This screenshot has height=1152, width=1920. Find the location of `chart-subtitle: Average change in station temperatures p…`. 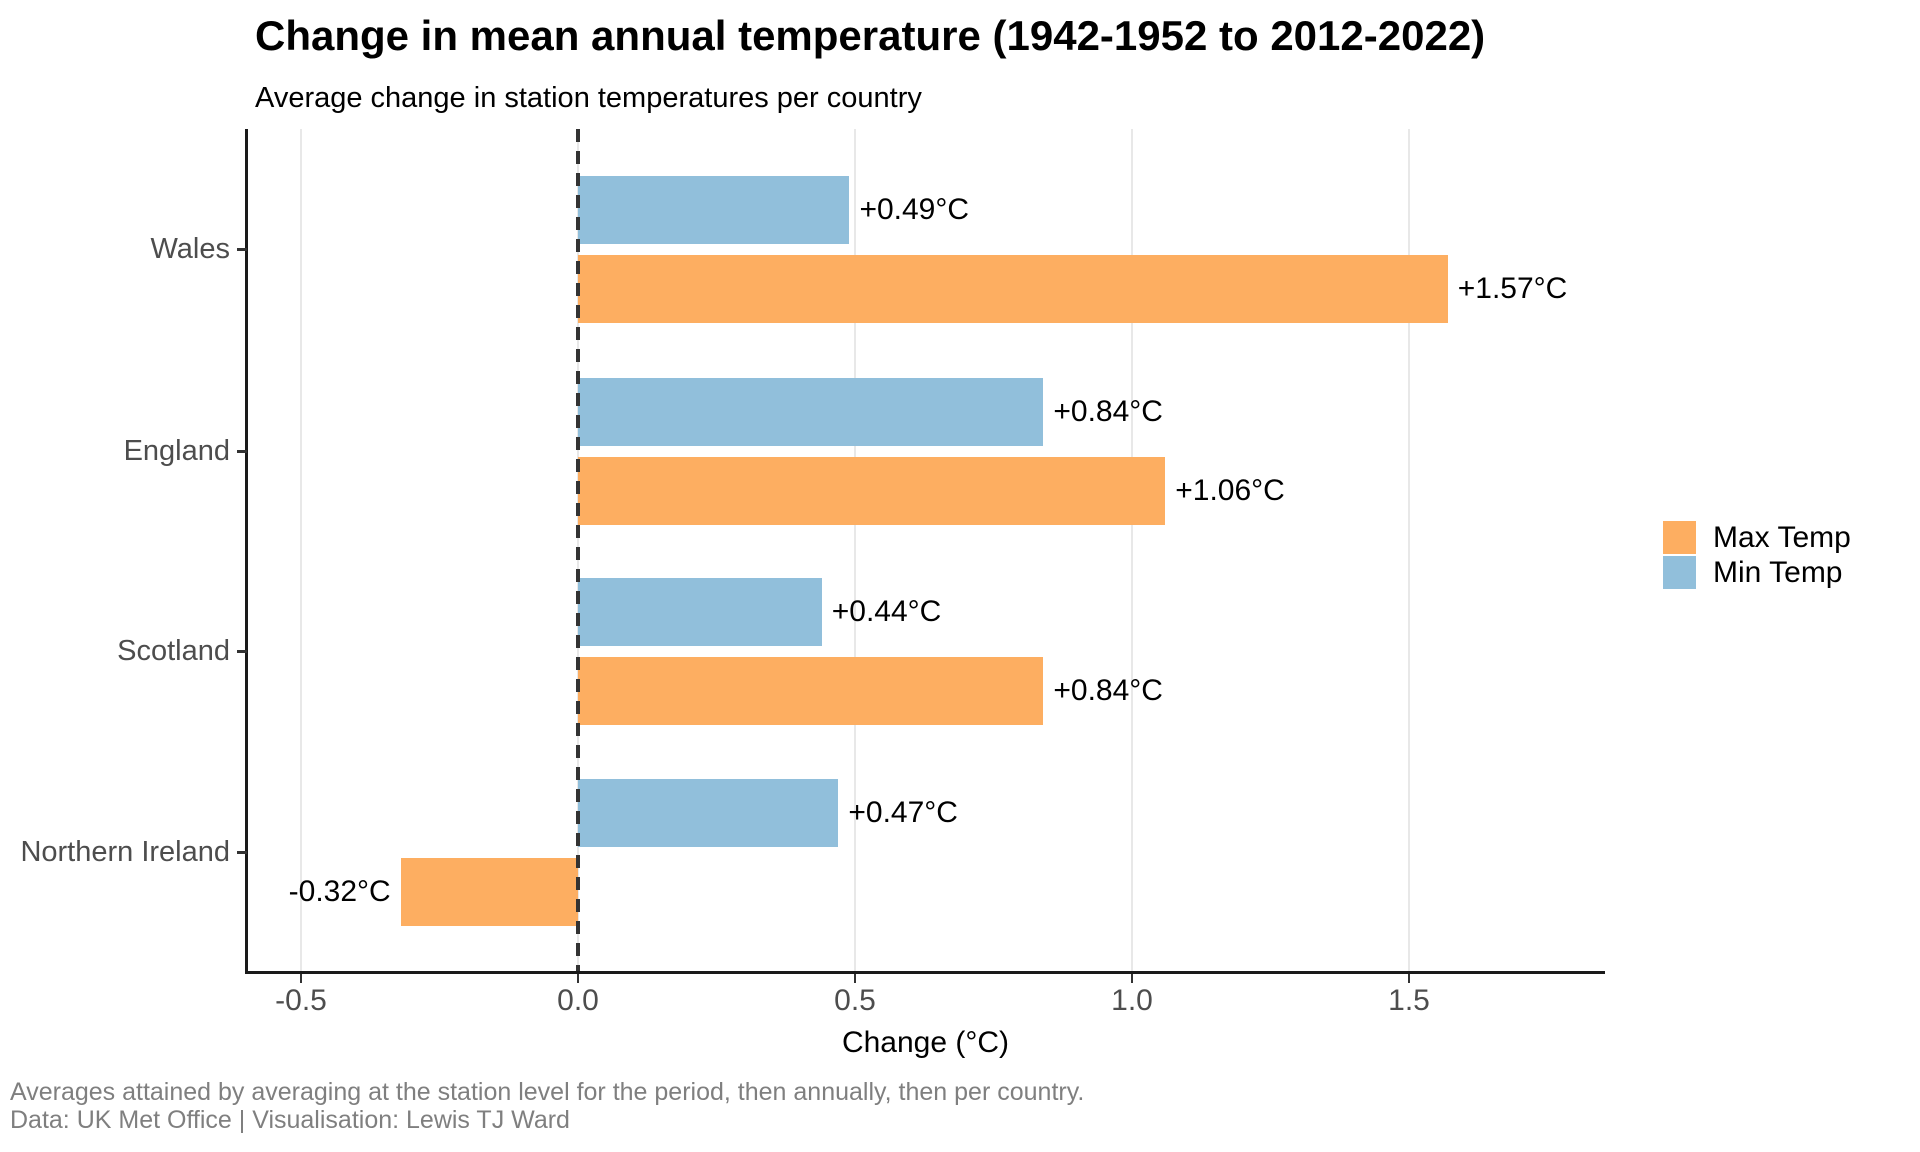

chart-subtitle: Average change in station temperatures p… is located at coordinates (588, 98).